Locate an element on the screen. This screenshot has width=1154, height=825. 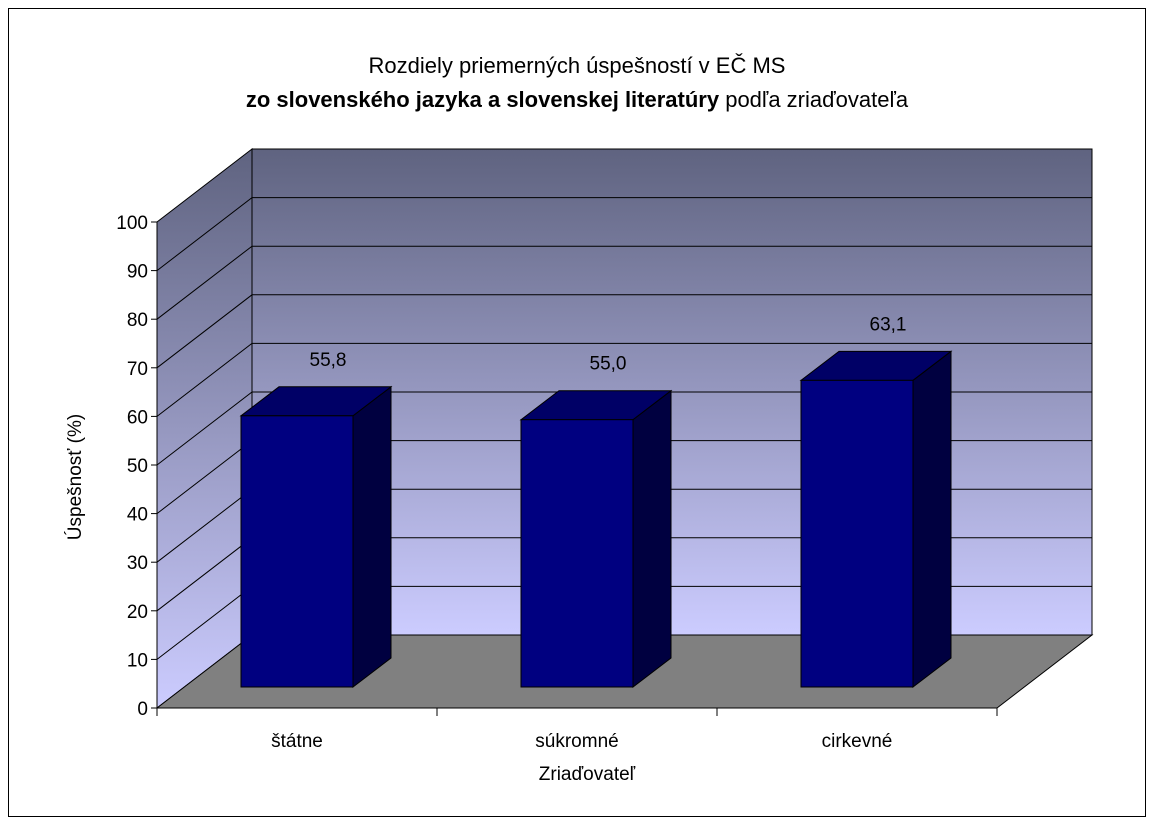
y-tick-label: 80 is located at coordinates (137, 320).